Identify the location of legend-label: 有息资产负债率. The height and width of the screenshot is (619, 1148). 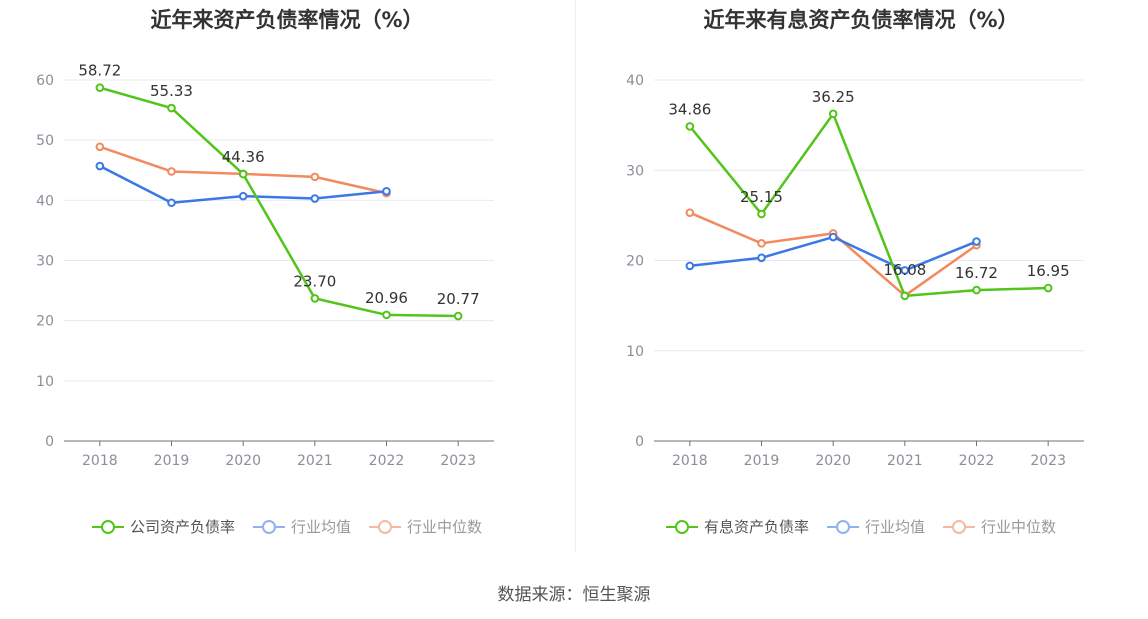
(756, 527).